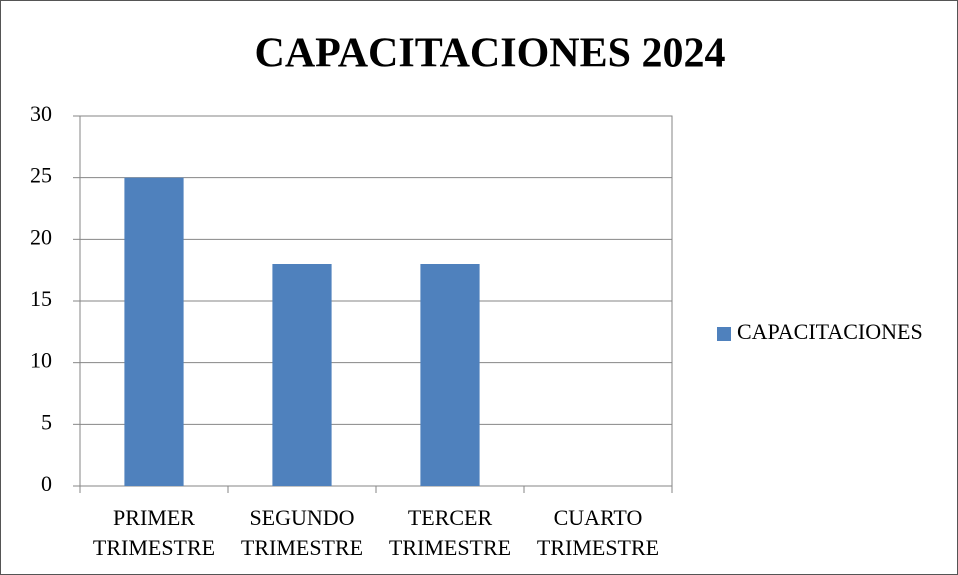 This screenshot has height=575, width=958. I want to click on legend-swatch, so click(724, 334).